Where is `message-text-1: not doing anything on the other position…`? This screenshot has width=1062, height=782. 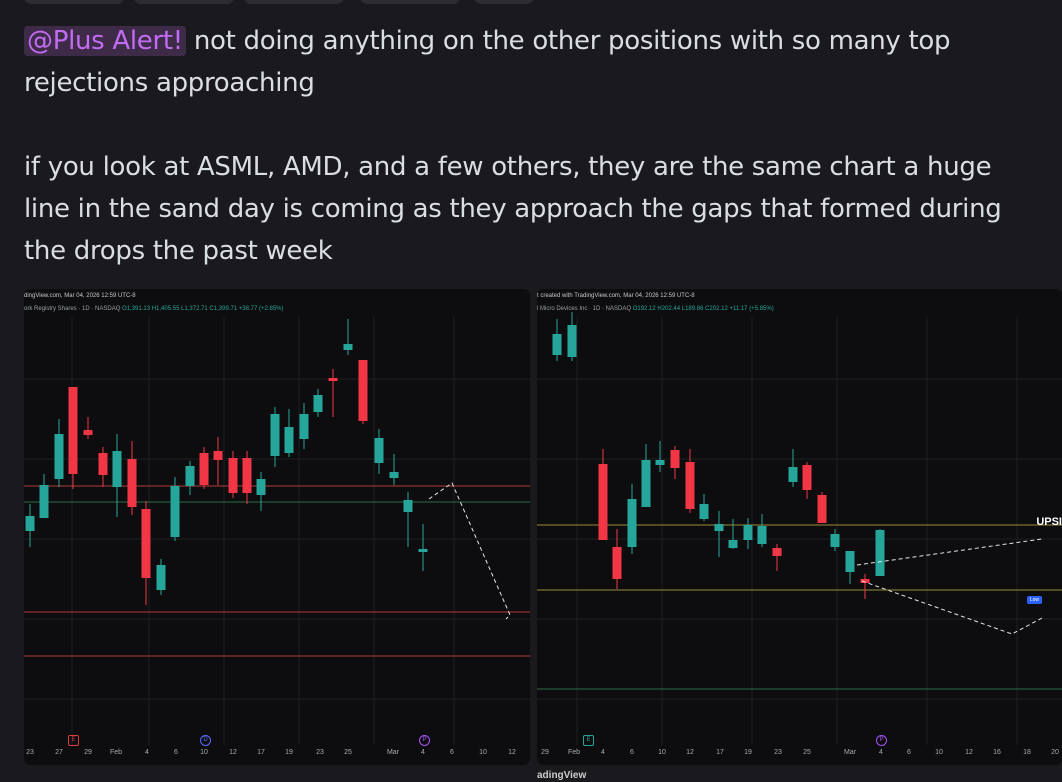
message-text-1: not doing anything on the other position… is located at coordinates (487, 62).